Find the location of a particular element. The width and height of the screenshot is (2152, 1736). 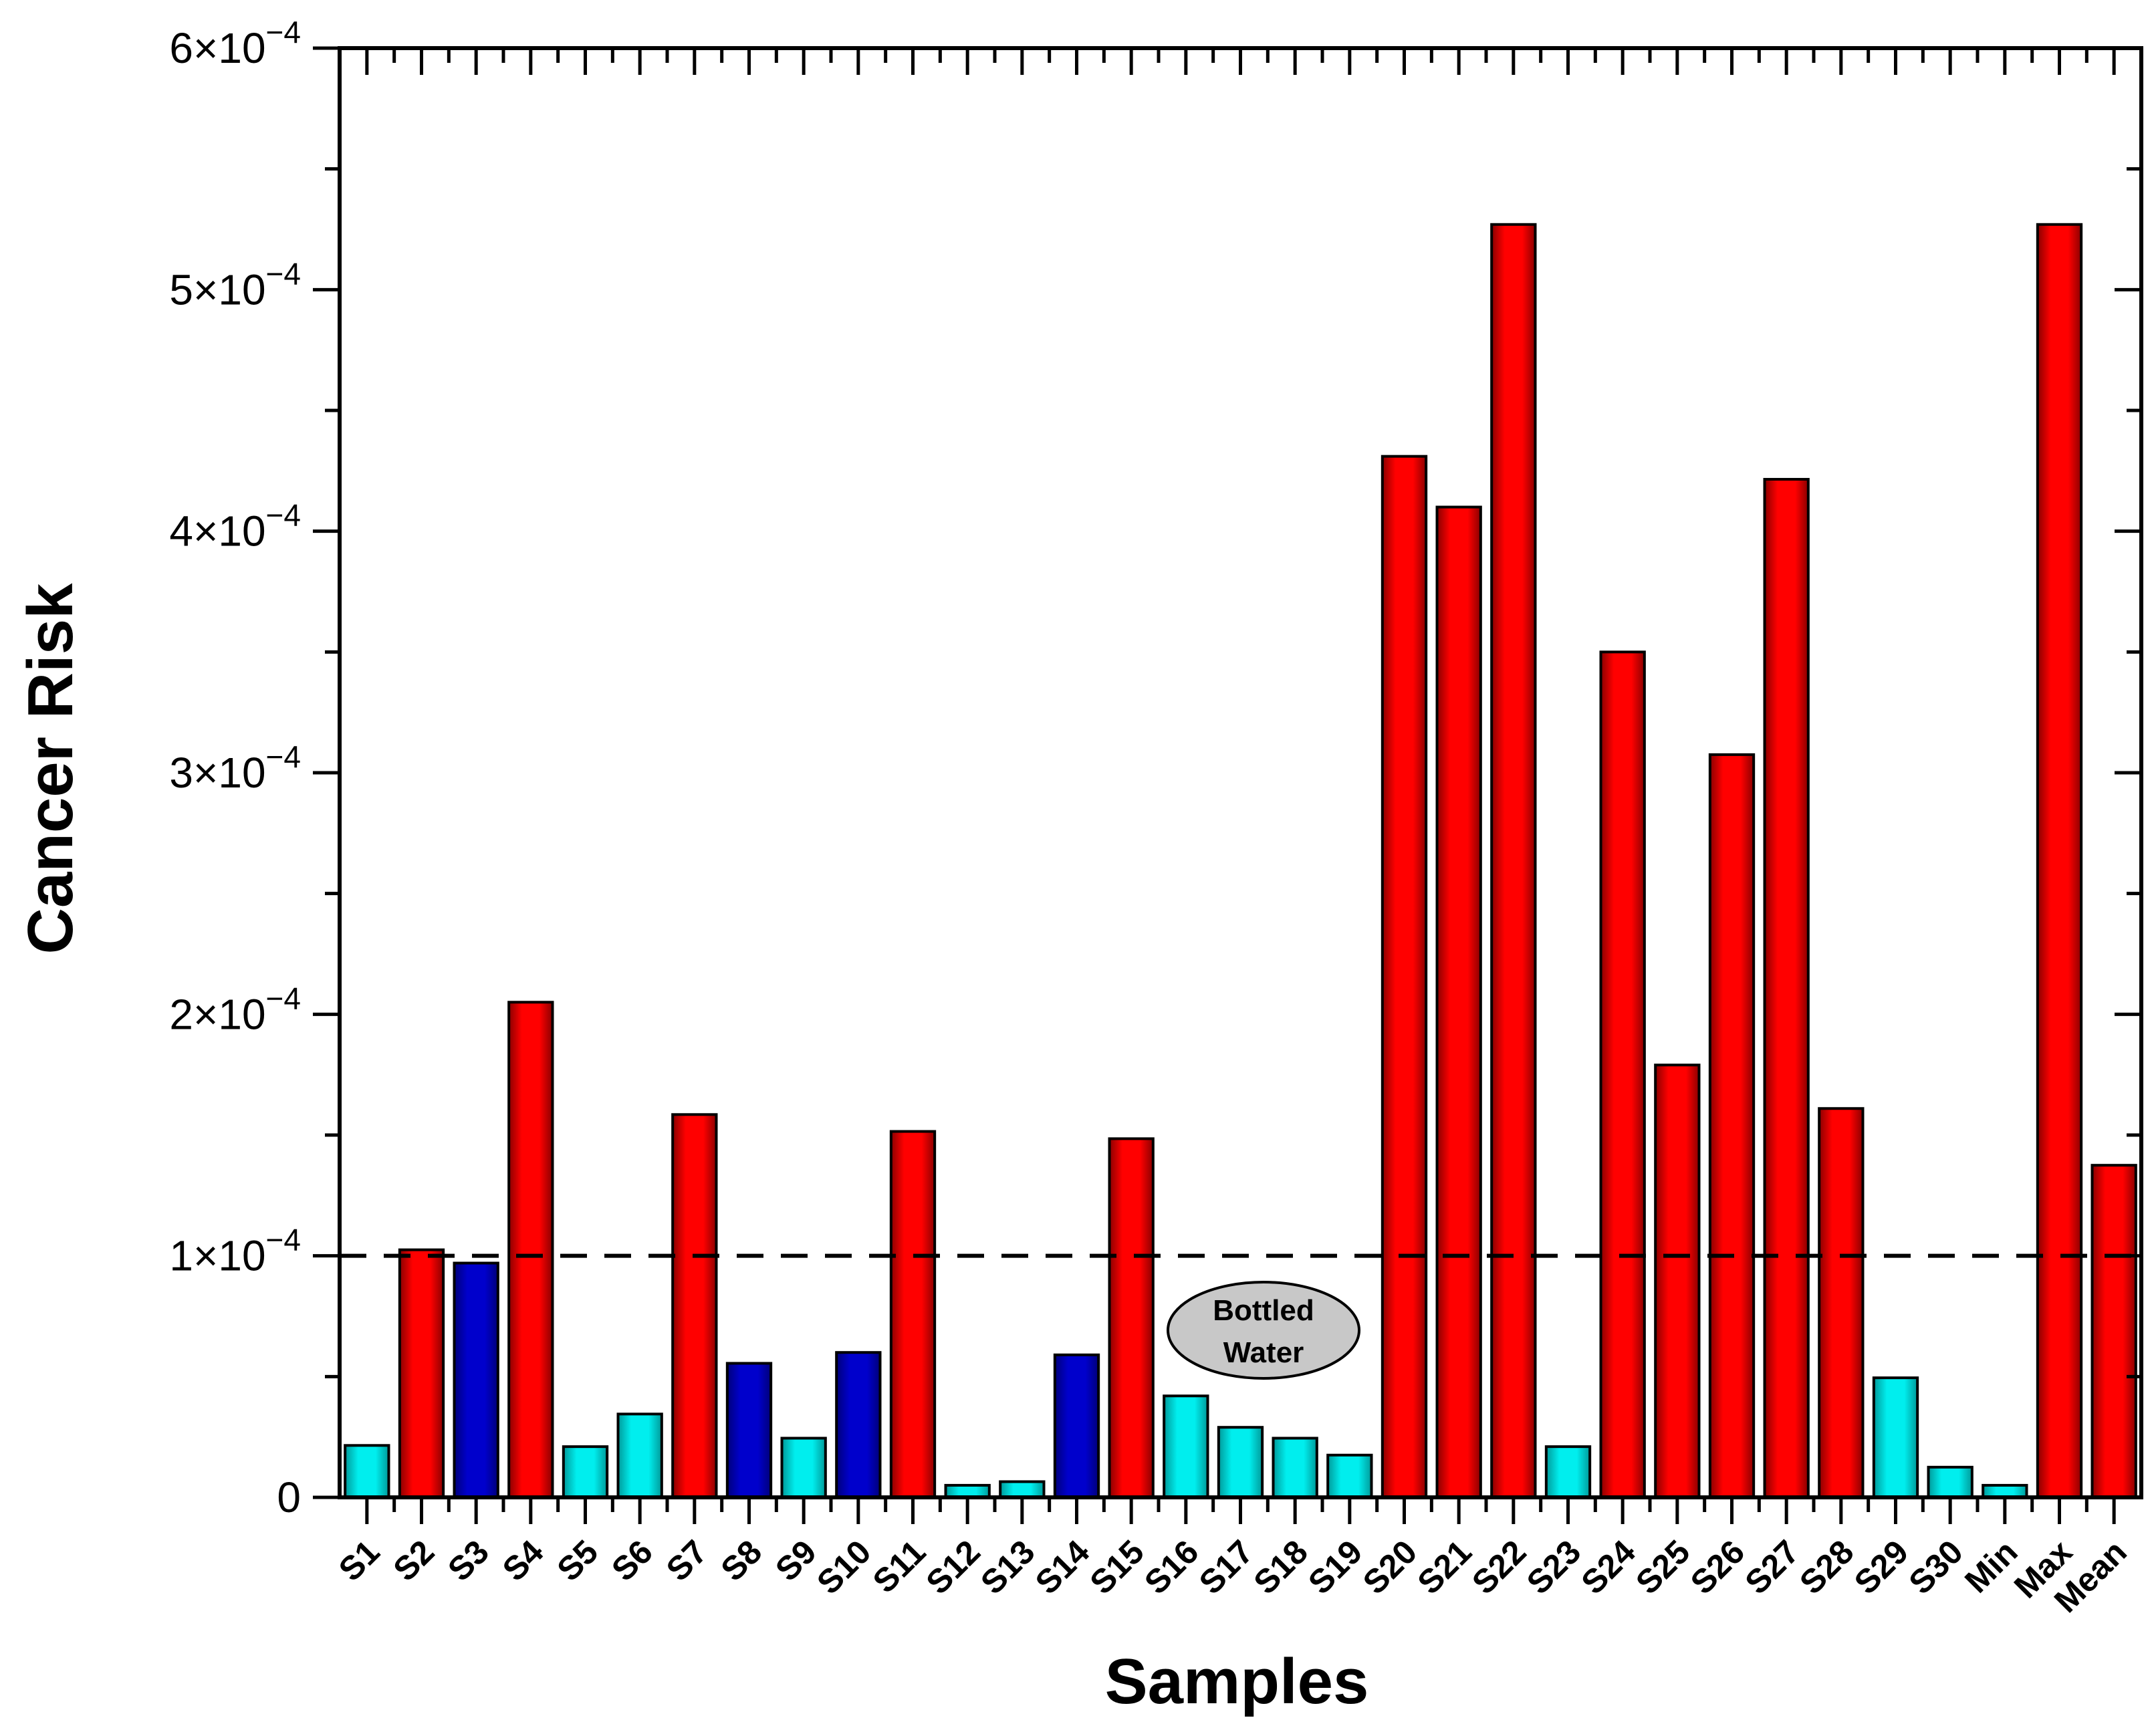

bottled-water-annotation: Bottled Water is located at coordinates (1263, 1330).